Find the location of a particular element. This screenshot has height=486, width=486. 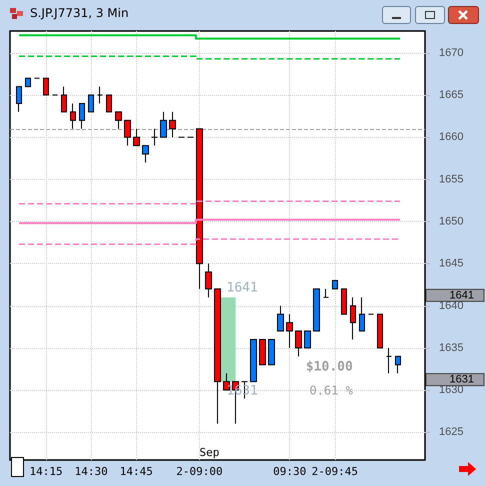

y-tick-label: 1650 is located at coordinates (451, 221).